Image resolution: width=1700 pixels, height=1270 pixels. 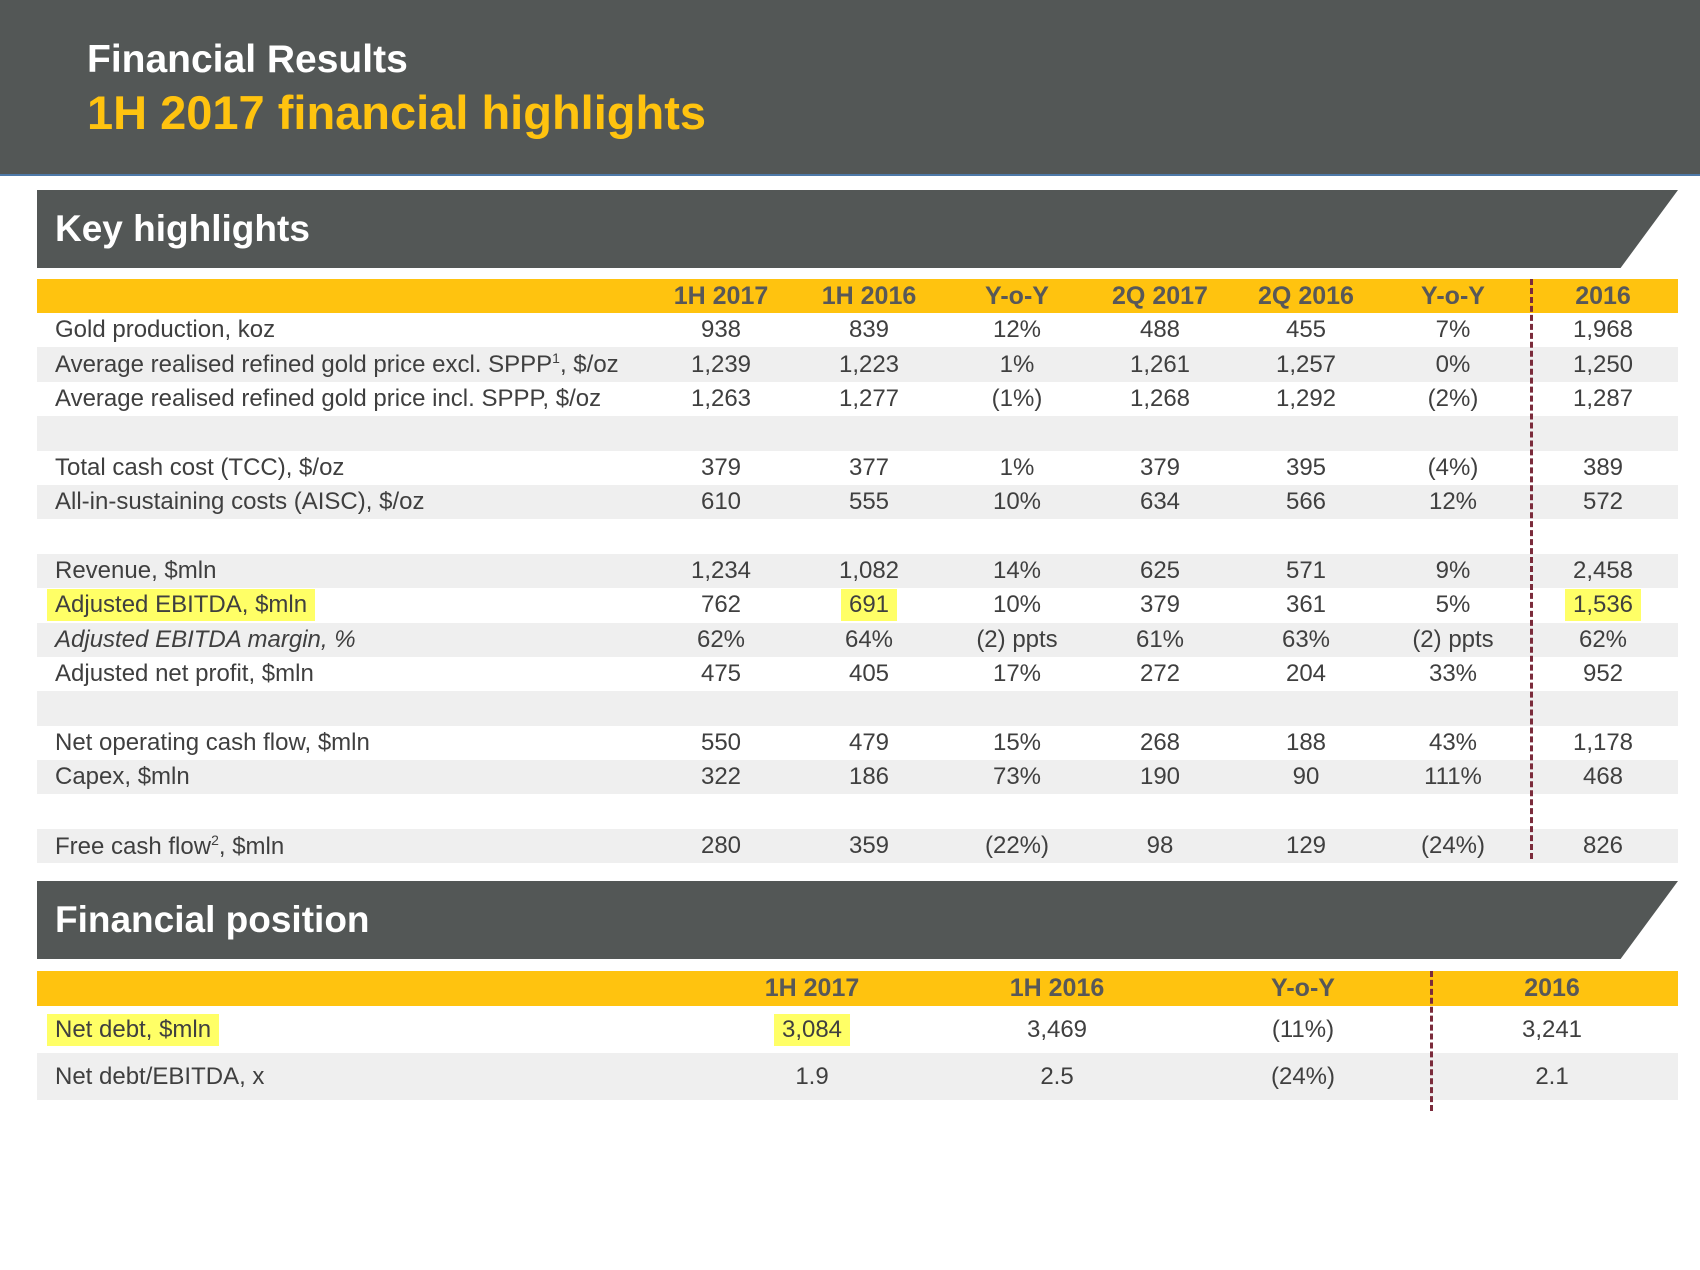 I want to click on table-cell: (2) ppts, so click(x=1453, y=640).